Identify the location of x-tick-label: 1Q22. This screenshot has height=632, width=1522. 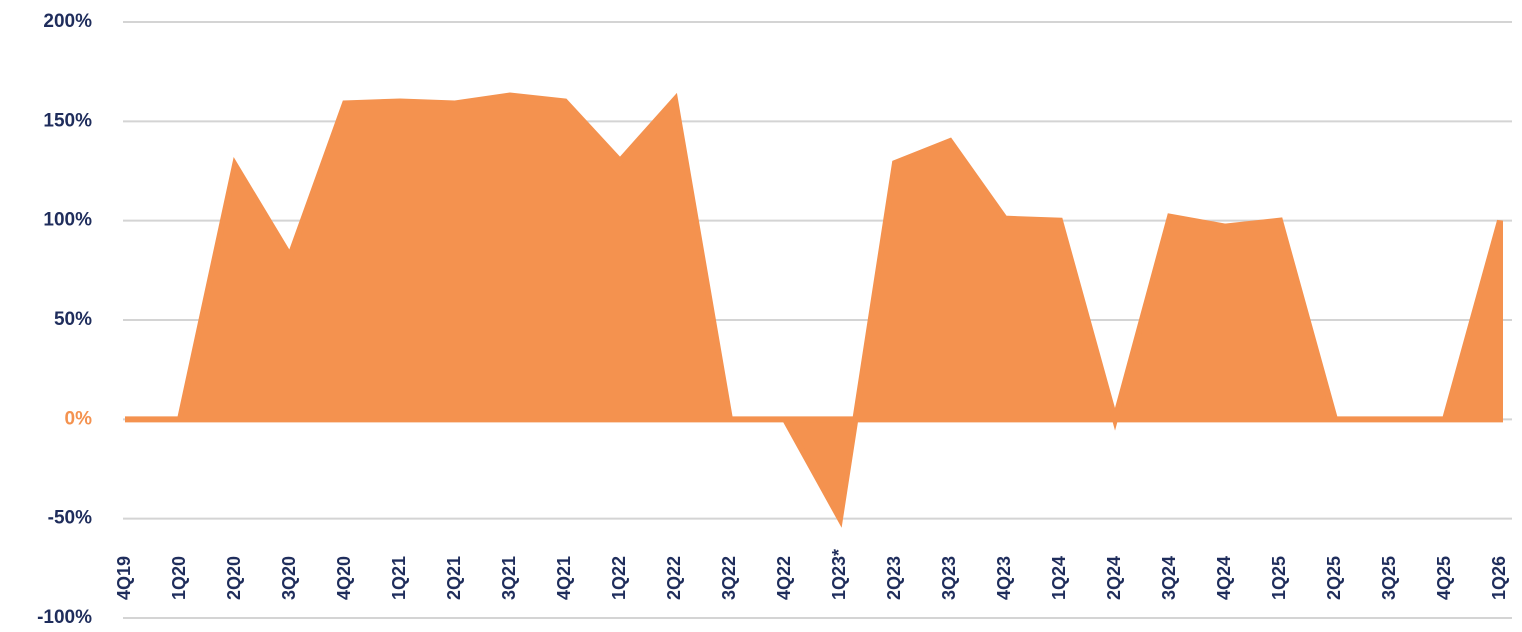
(619, 578).